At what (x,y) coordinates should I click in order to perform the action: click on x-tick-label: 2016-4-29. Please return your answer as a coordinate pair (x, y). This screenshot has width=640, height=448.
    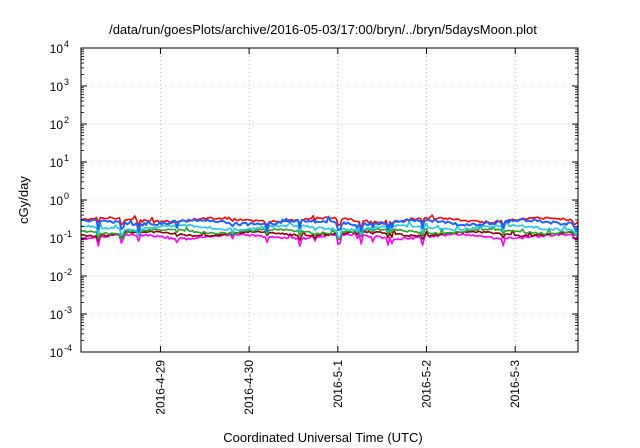
    Looking at the image, I should click on (160, 387).